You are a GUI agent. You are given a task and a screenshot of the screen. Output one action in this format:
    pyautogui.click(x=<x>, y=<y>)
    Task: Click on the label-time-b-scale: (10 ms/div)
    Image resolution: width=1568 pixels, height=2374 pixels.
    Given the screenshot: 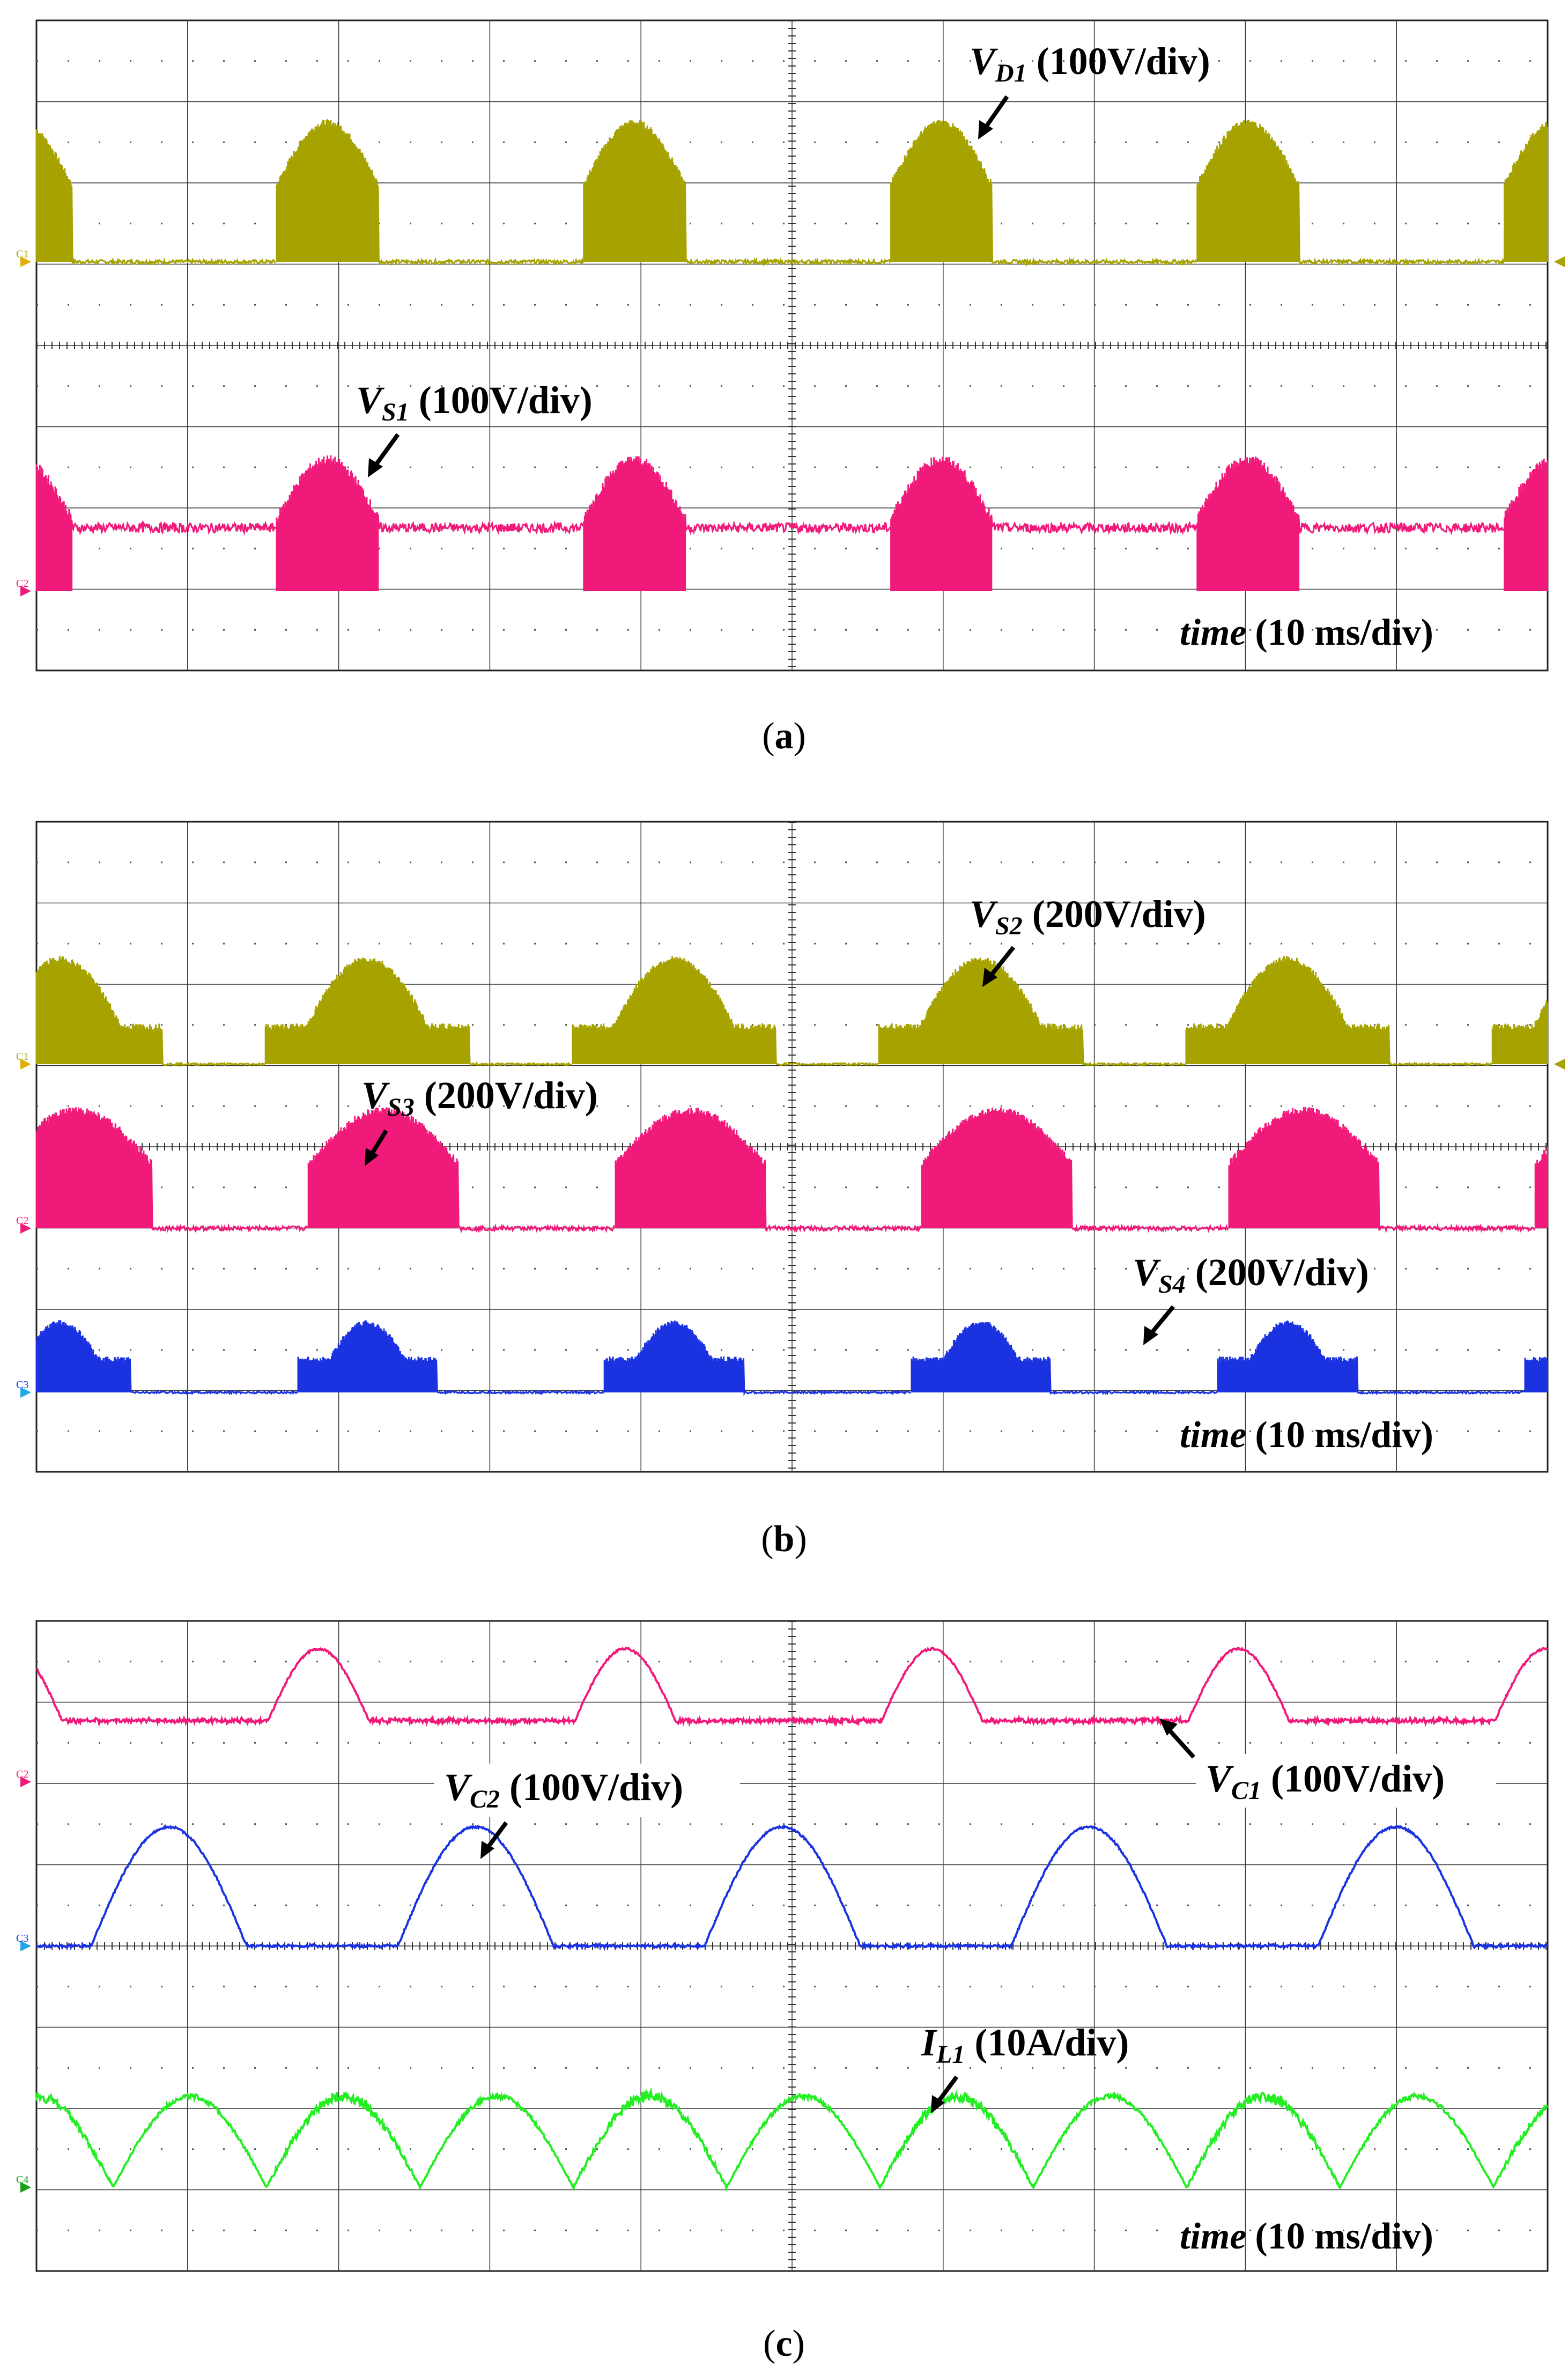 What is the action you would take?
    pyautogui.click(x=1344, y=1435)
    